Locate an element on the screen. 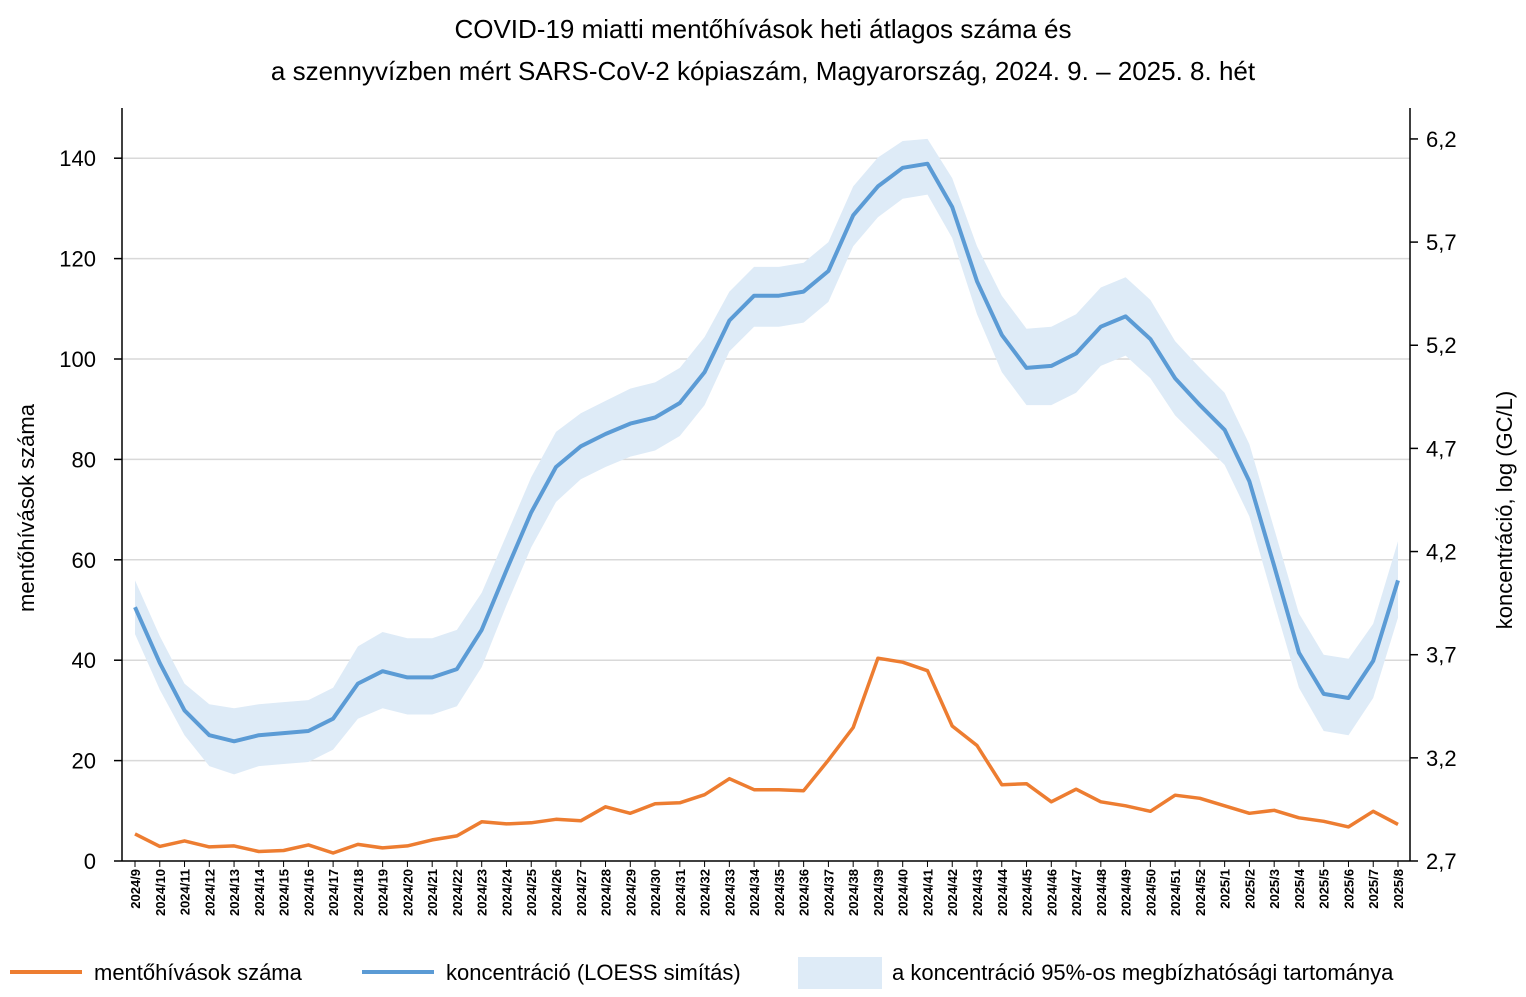  x-tick-label: 2024/21 is located at coordinates (432, 892).